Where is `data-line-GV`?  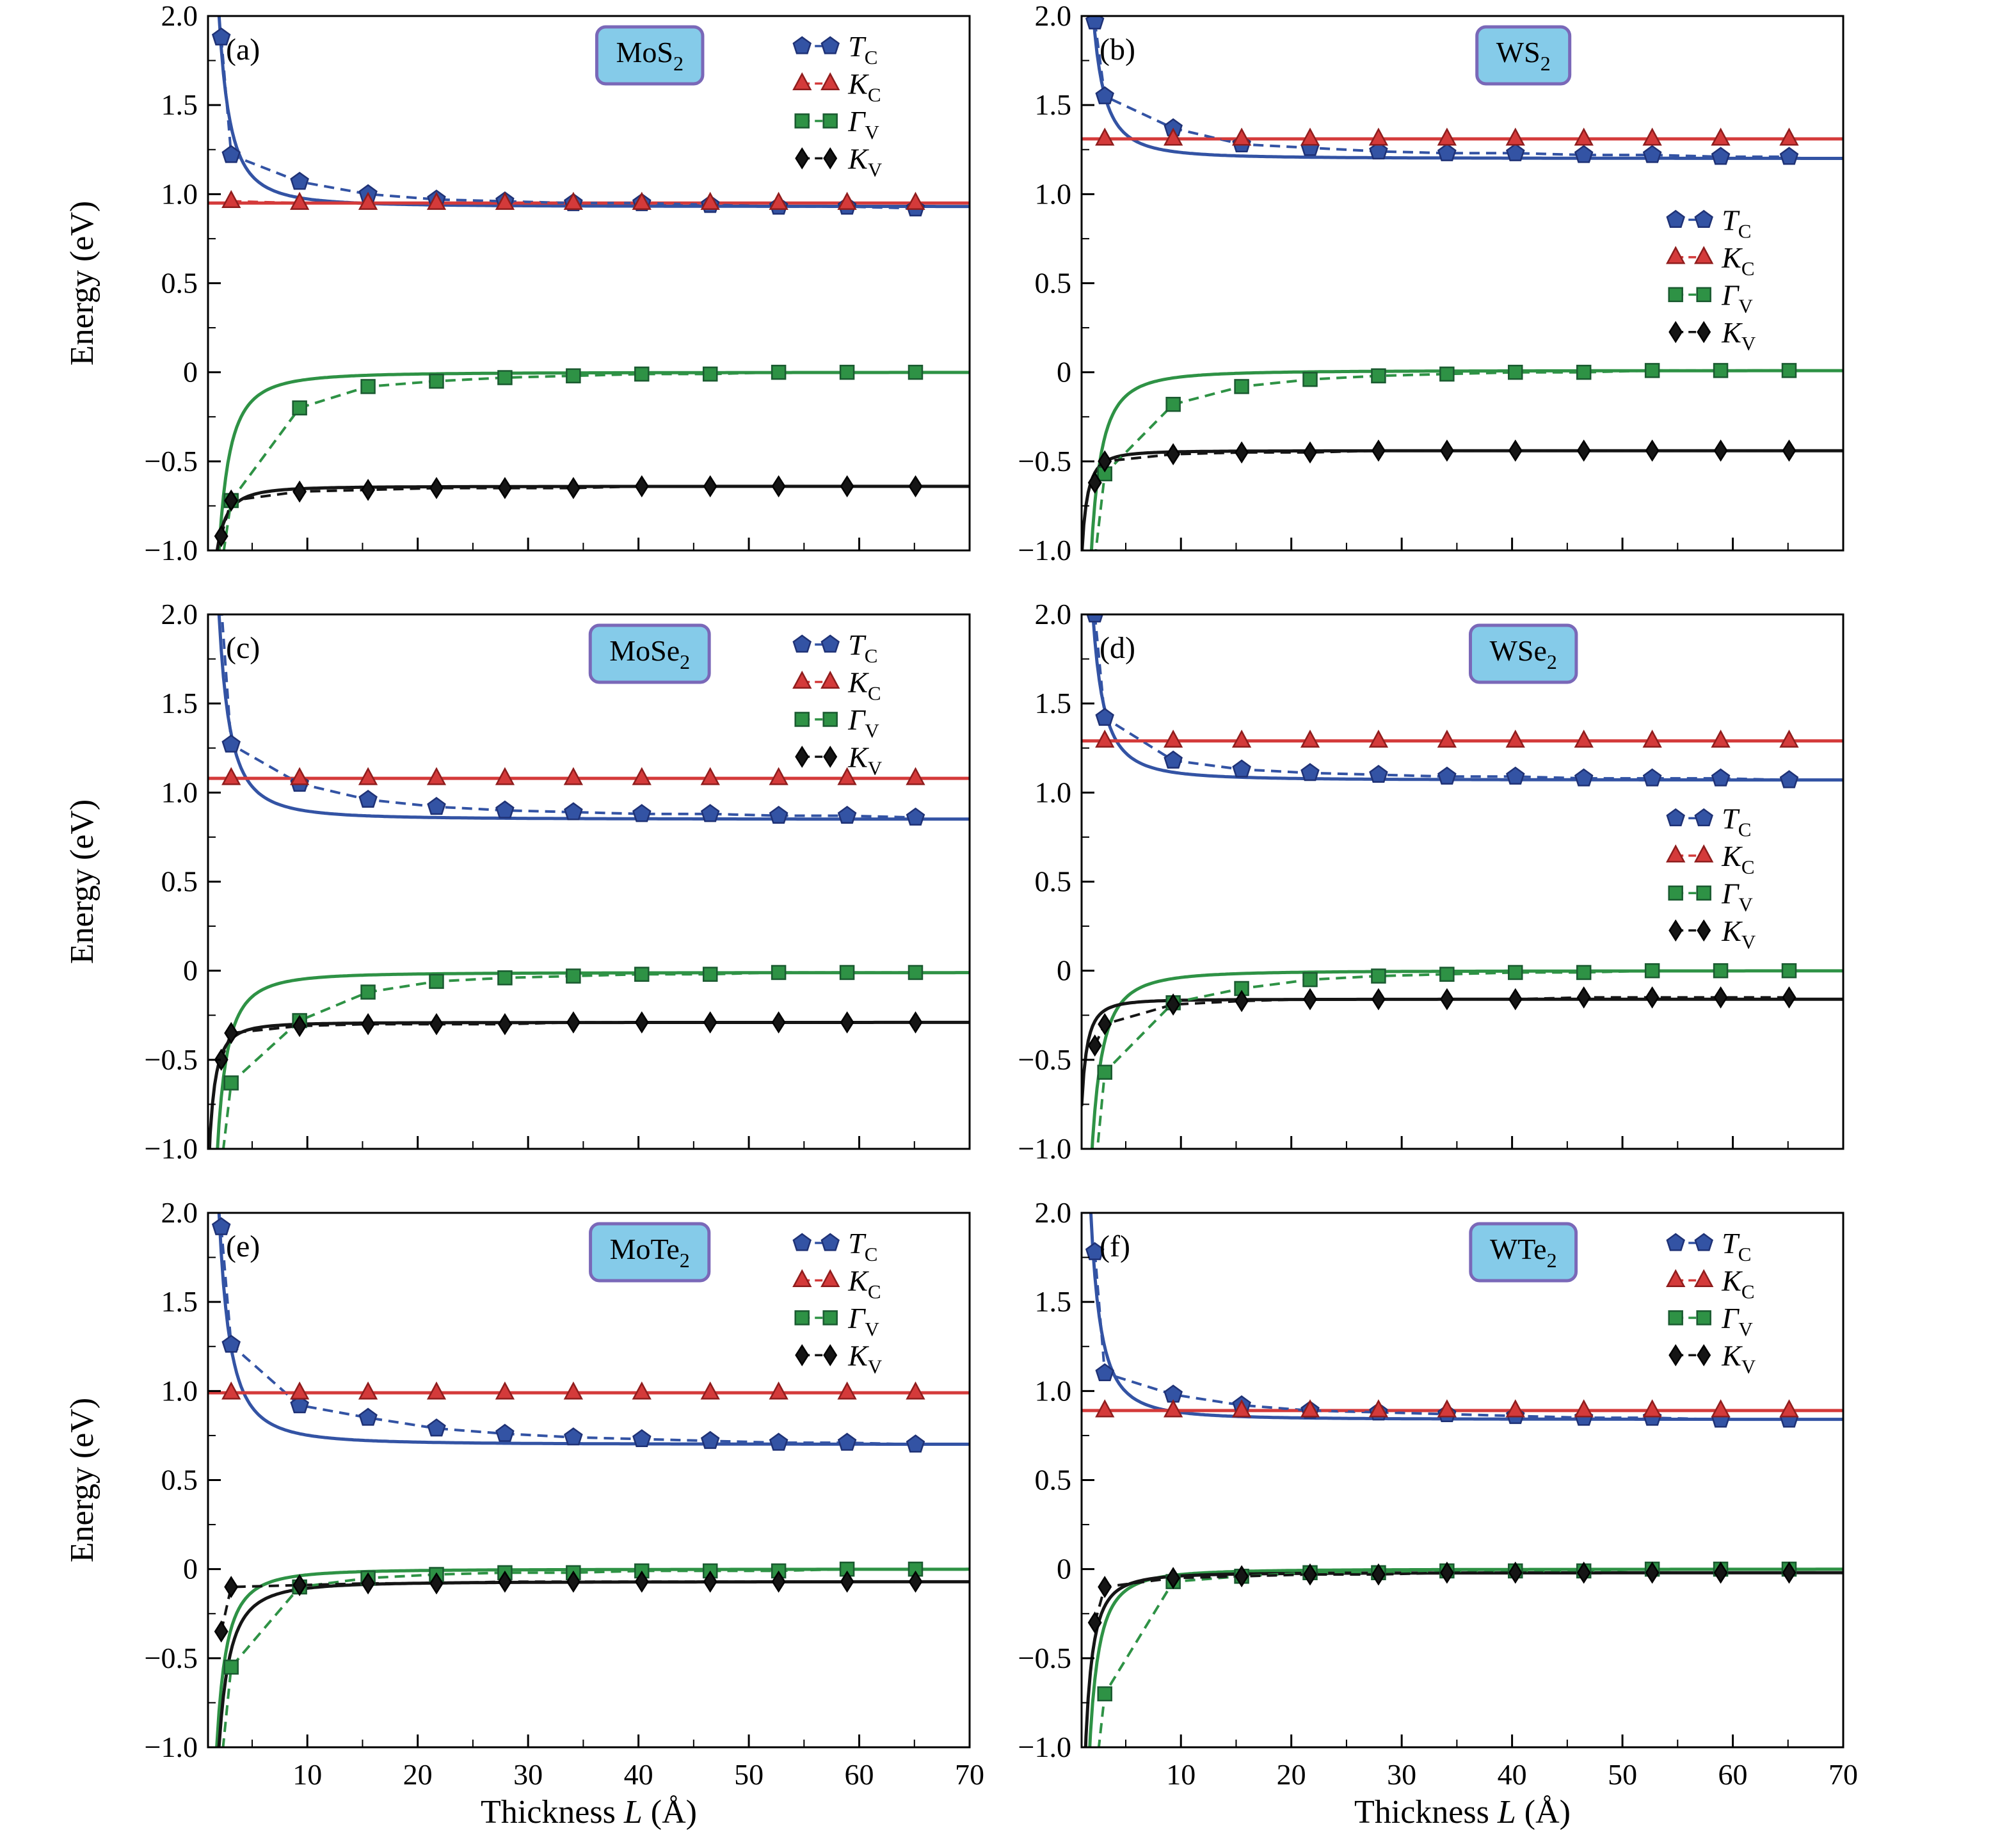 data-line-GV is located at coordinates (568, 1657).